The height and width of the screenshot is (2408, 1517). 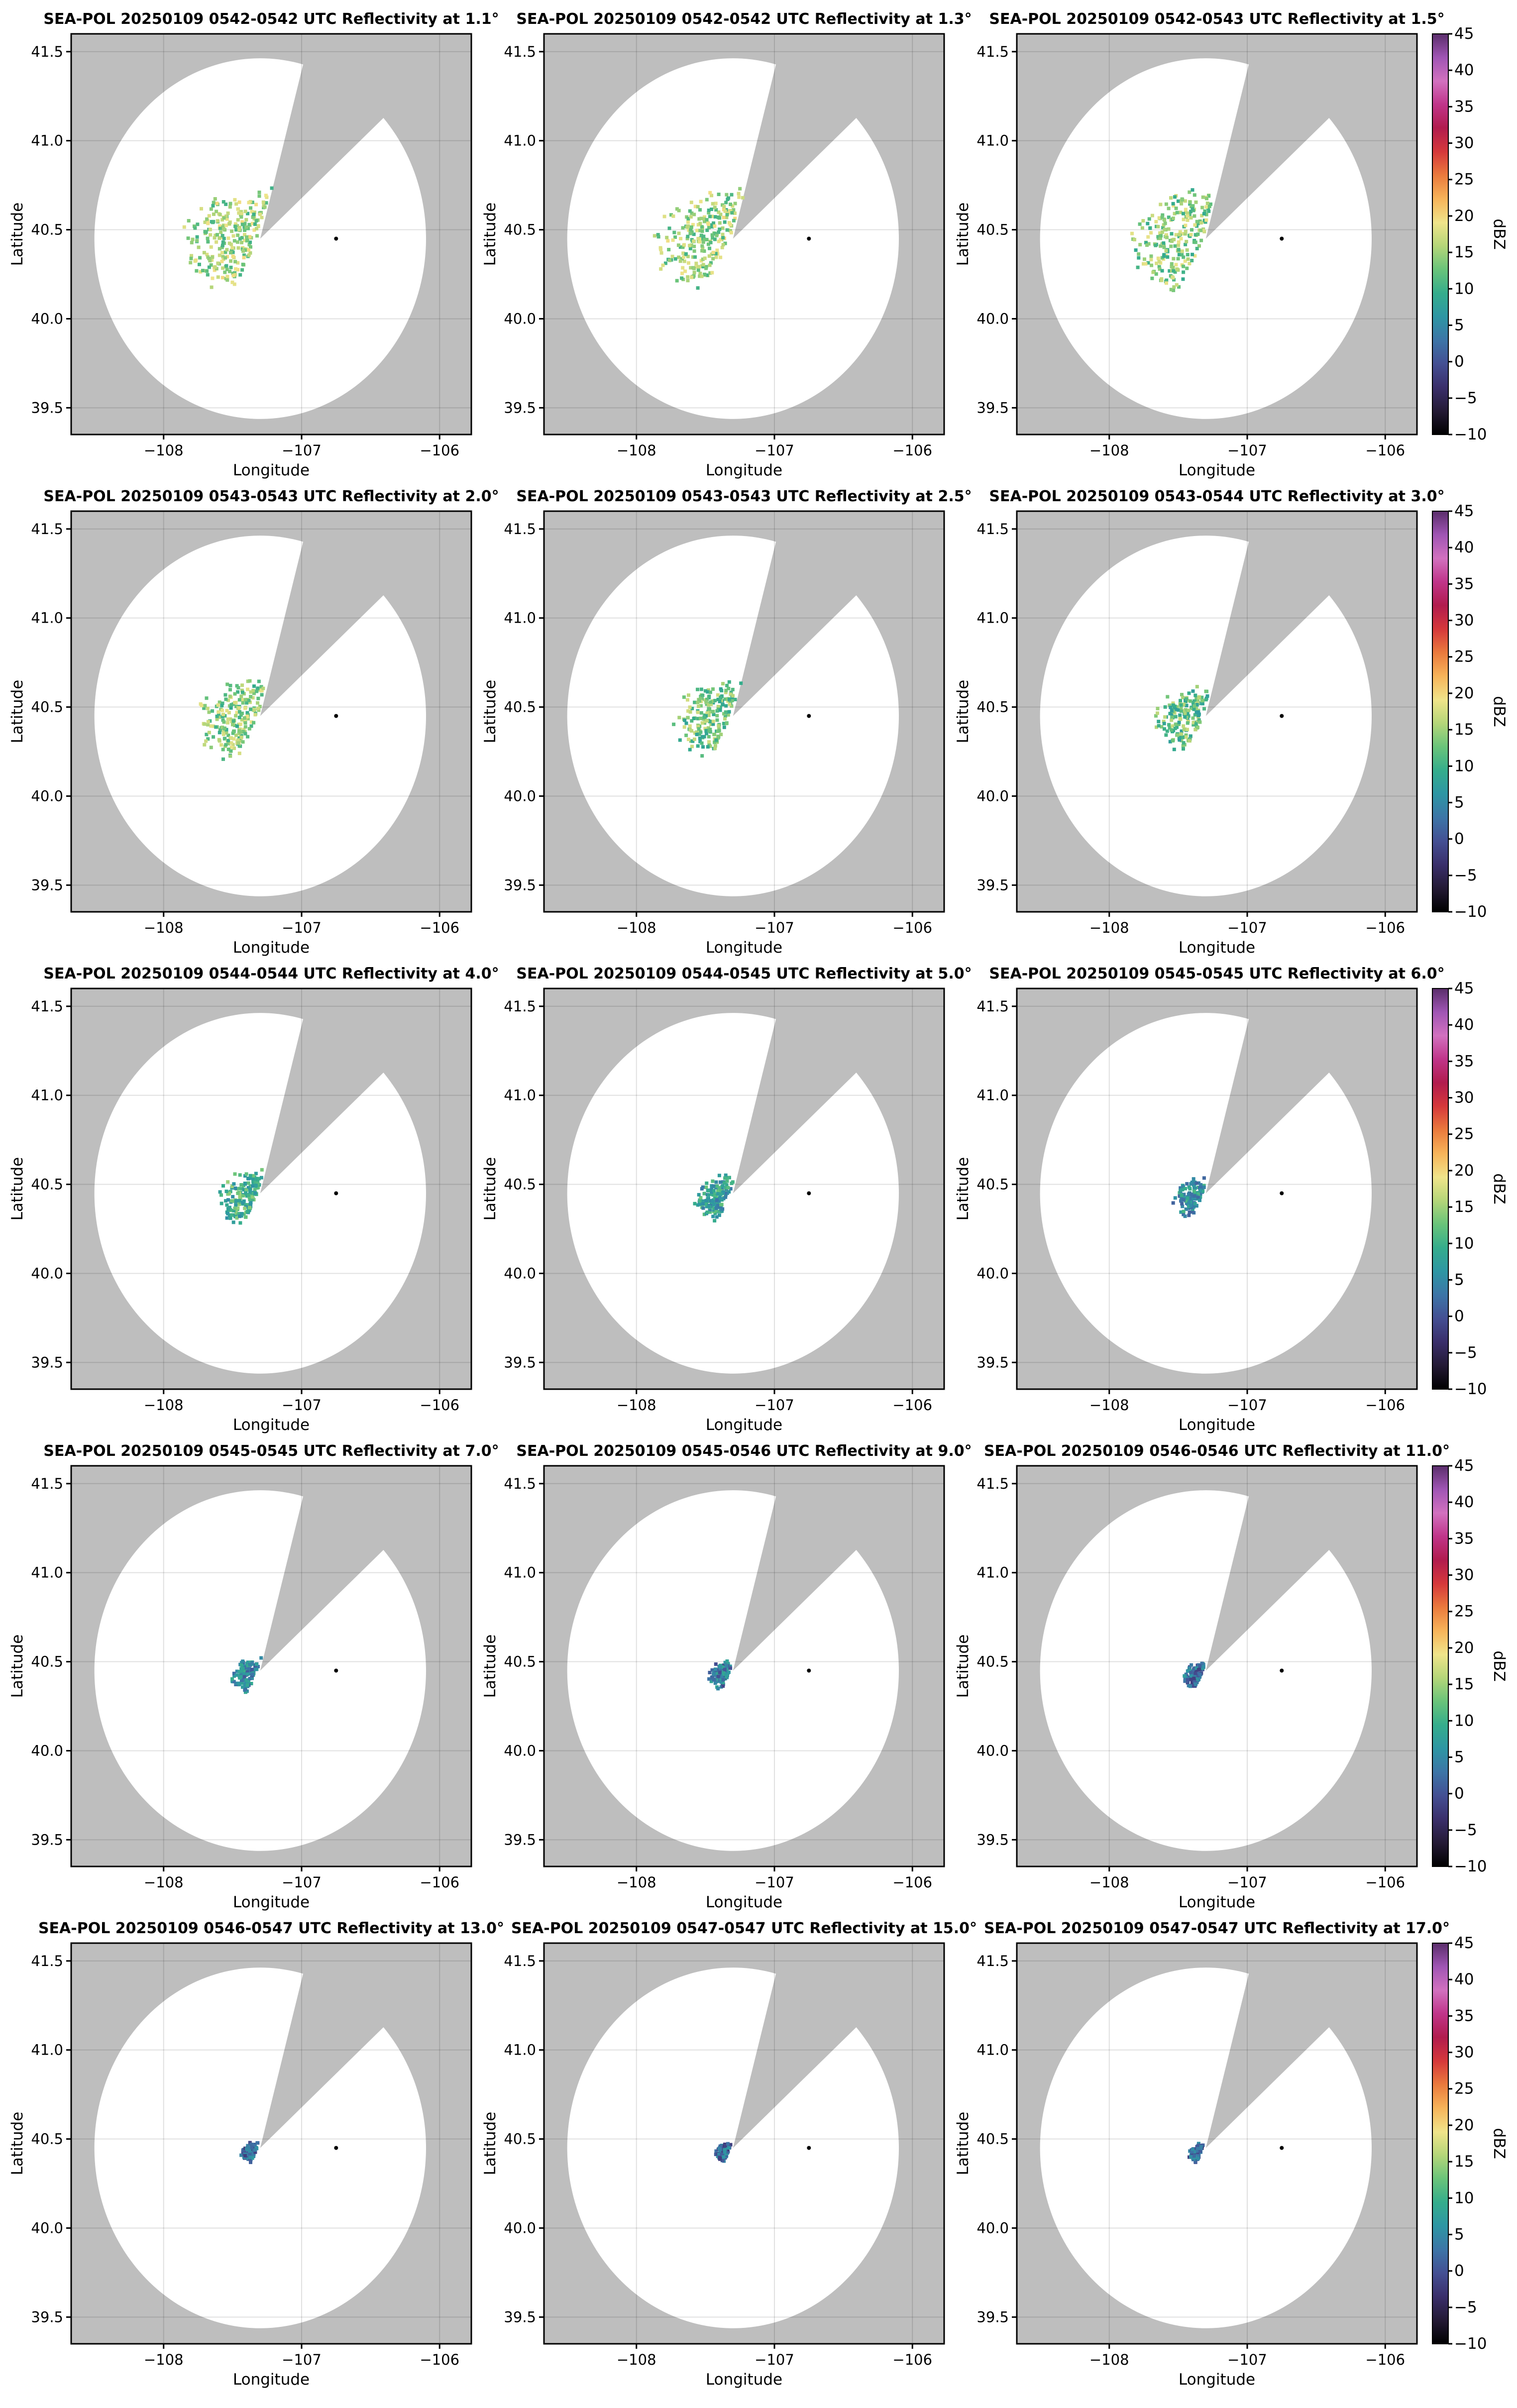 I want to click on colorbar-tick-label: 30, so click(x=1464, y=143).